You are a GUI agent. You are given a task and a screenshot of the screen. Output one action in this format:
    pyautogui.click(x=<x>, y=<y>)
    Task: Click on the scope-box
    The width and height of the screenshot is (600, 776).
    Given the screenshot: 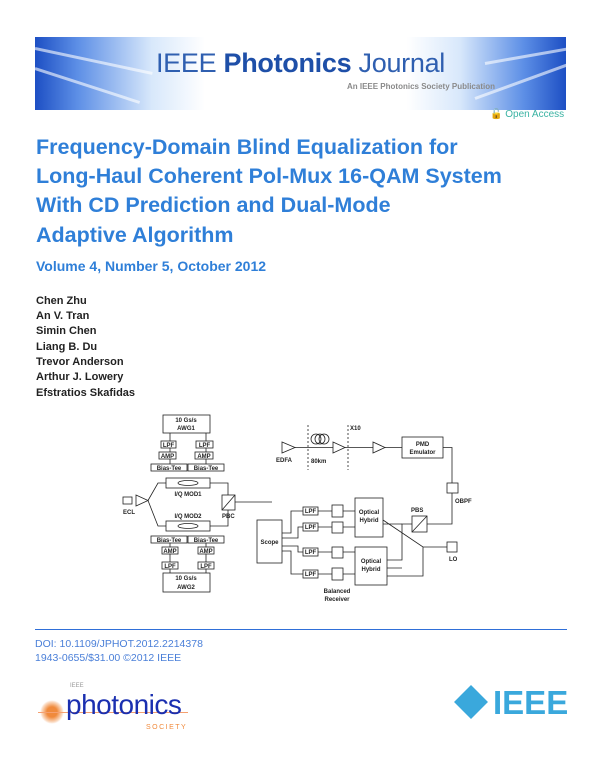 What is the action you would take?
    pyautogui.click(x=269, y=541)
    